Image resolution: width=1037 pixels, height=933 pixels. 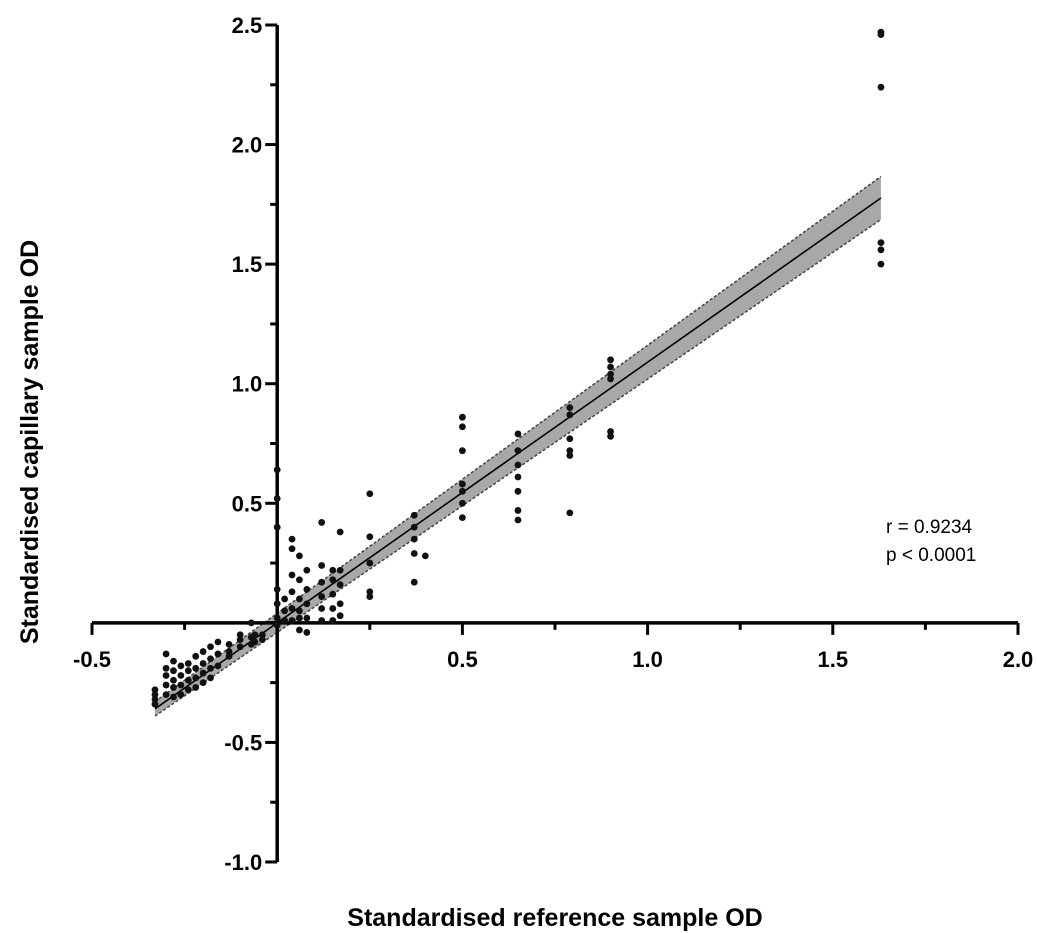 I want to click on correlation-annotation: r = 0.9234, so click(x=929, y=527).